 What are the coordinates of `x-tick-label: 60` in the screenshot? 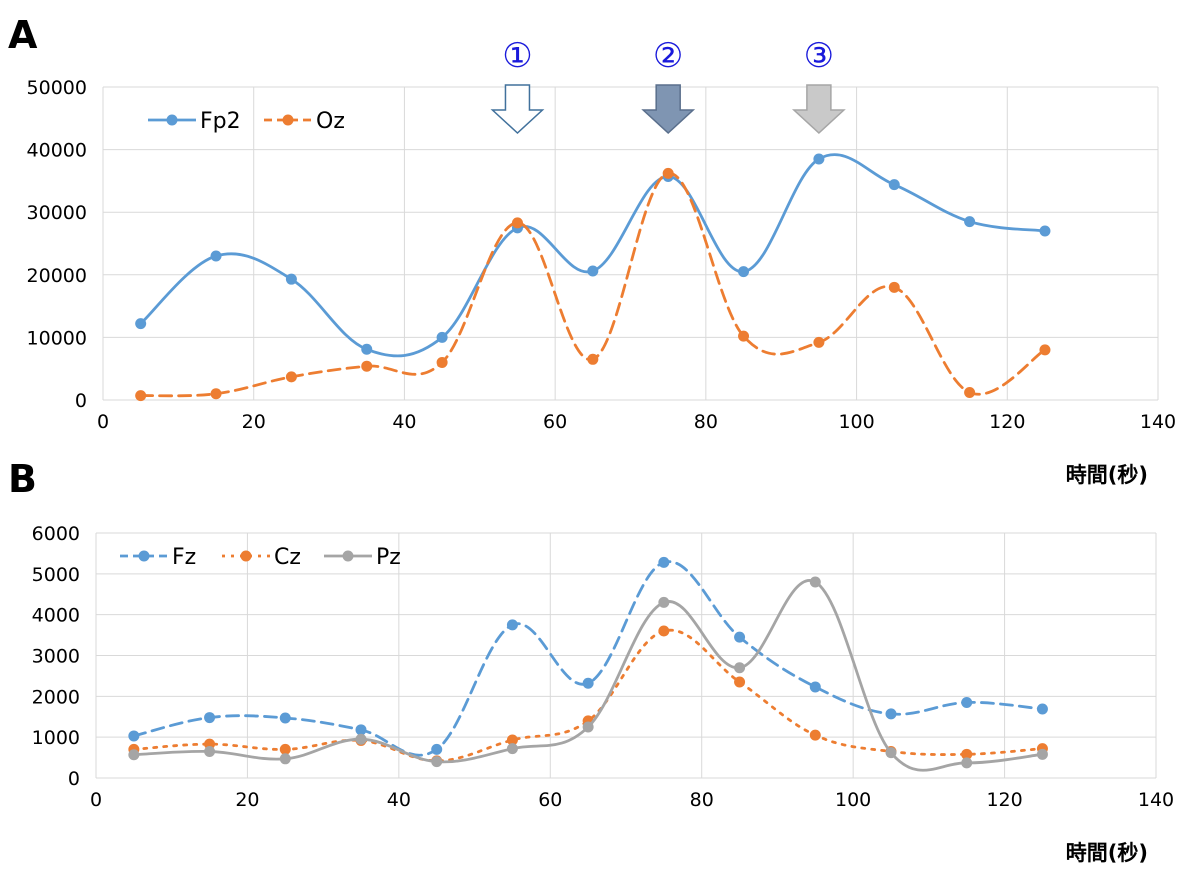 It's located at (555, 422).